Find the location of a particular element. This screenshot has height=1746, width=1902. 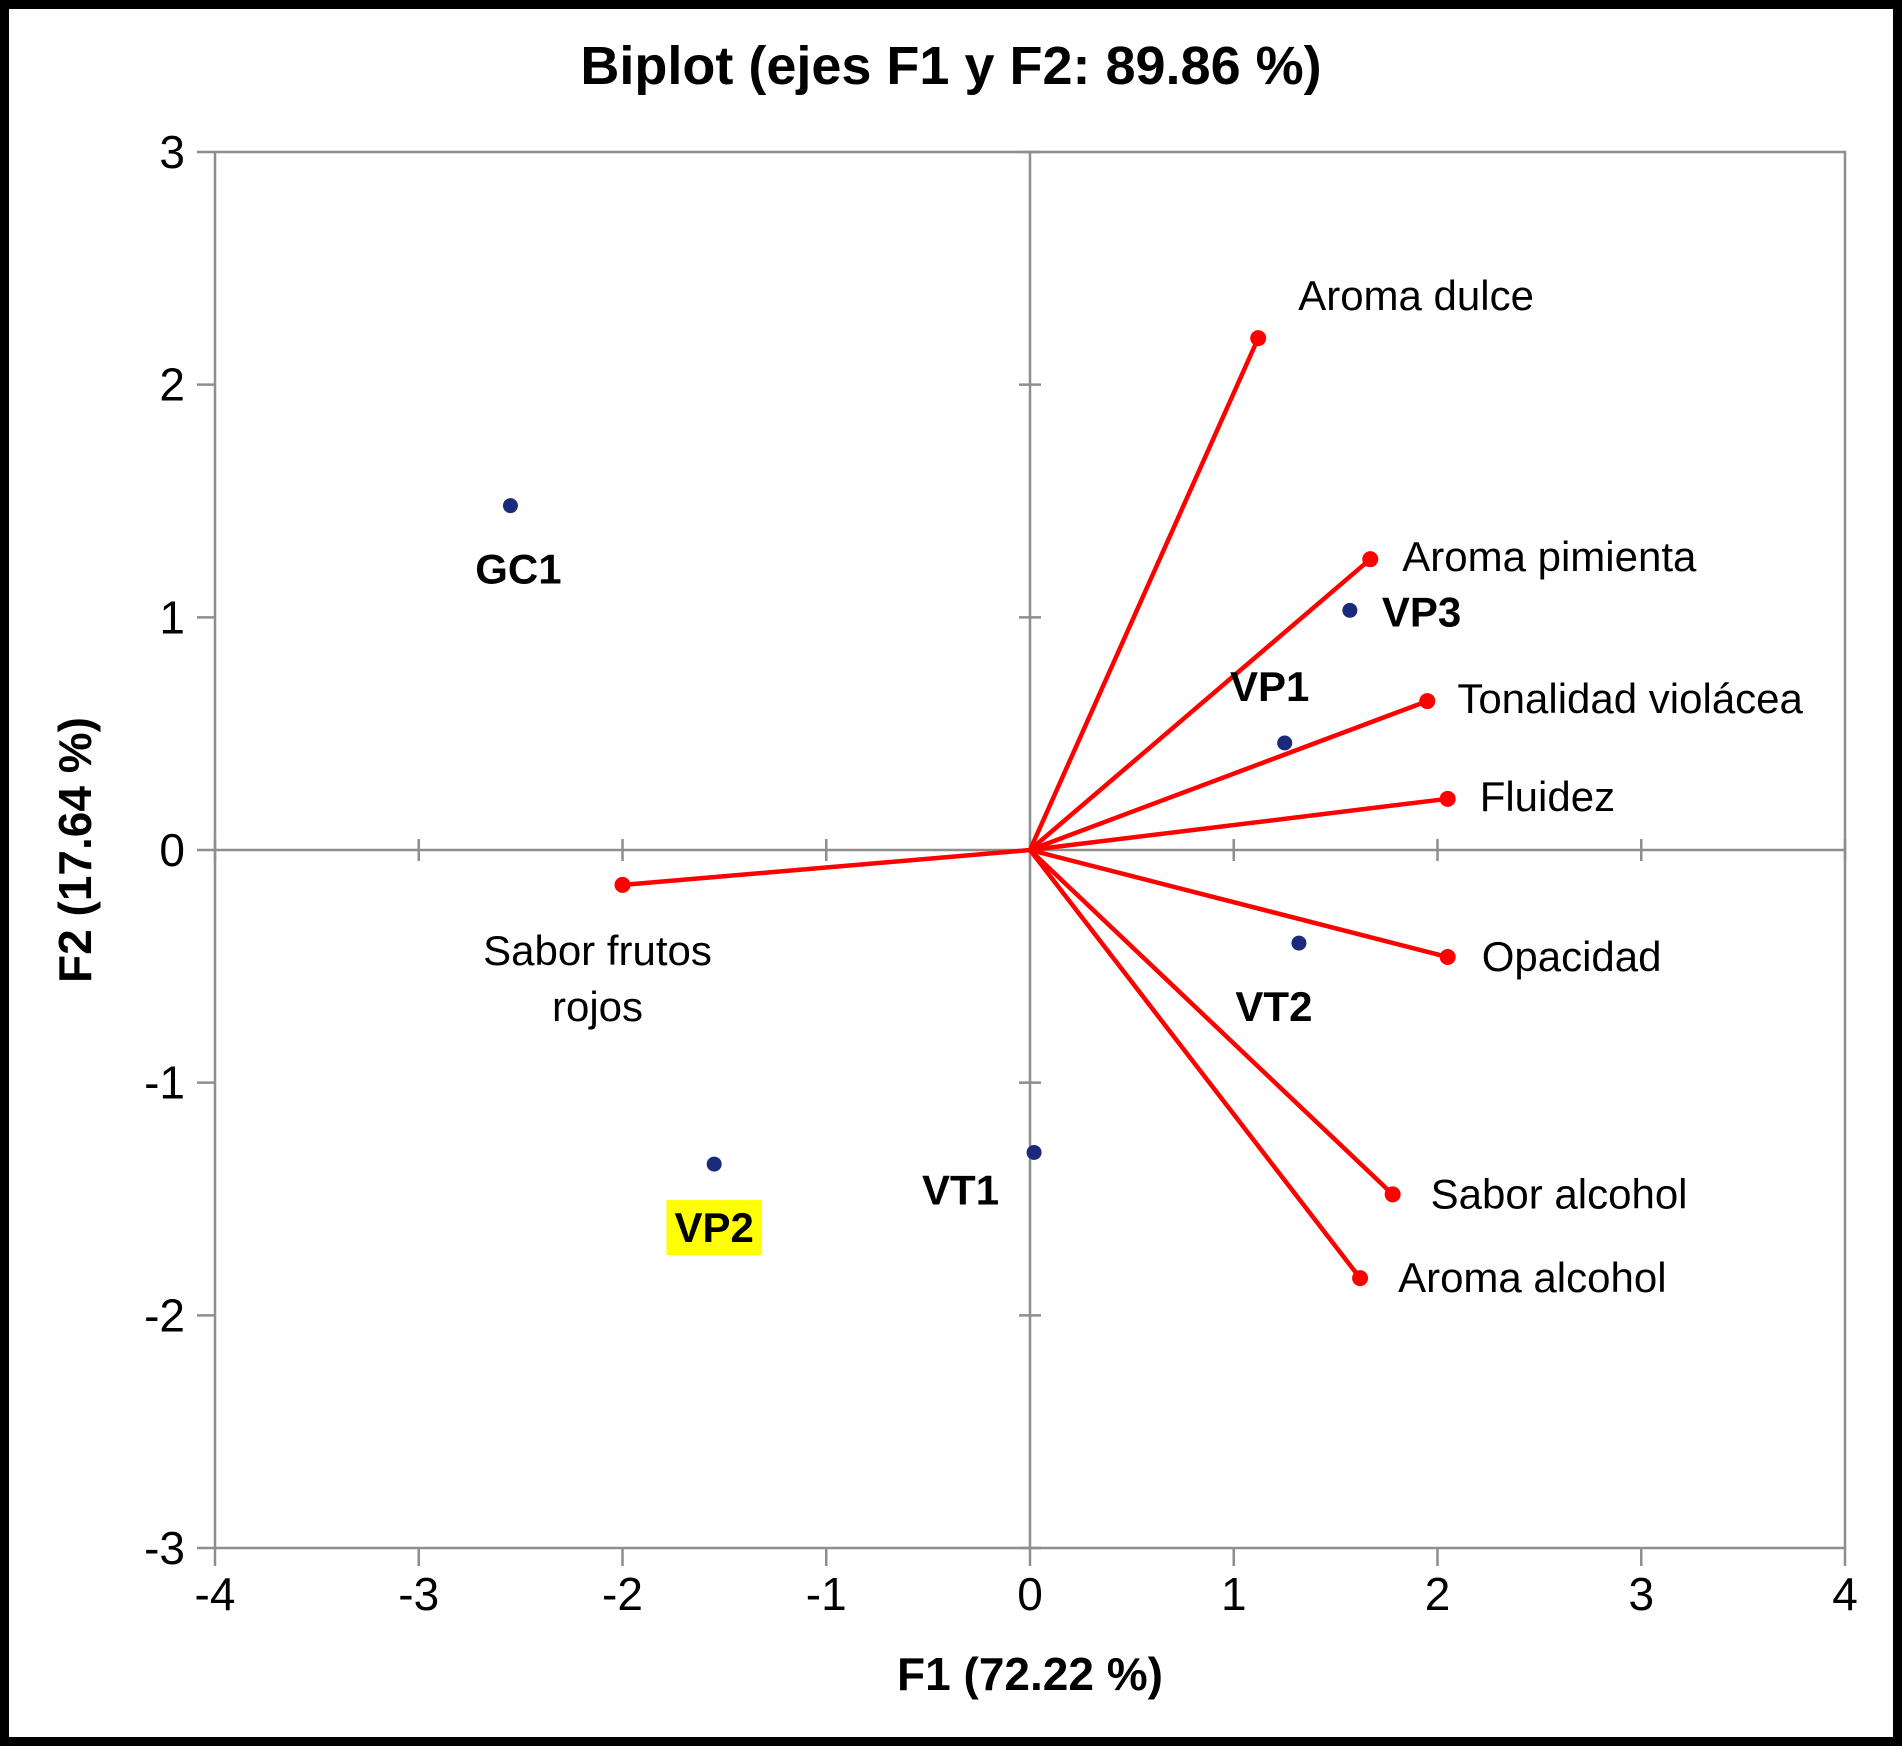

observation-label: VP2 is located at coordinates (713, 1227).